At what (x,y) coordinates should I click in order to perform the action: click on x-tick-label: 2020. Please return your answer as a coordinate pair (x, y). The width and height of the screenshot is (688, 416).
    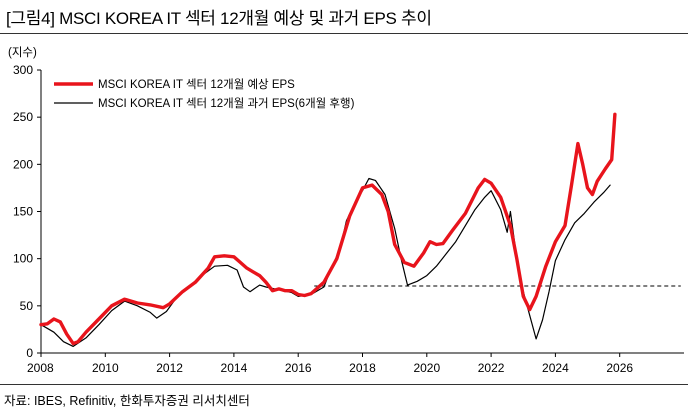
    Looking at the image, I should click on (426, 368).